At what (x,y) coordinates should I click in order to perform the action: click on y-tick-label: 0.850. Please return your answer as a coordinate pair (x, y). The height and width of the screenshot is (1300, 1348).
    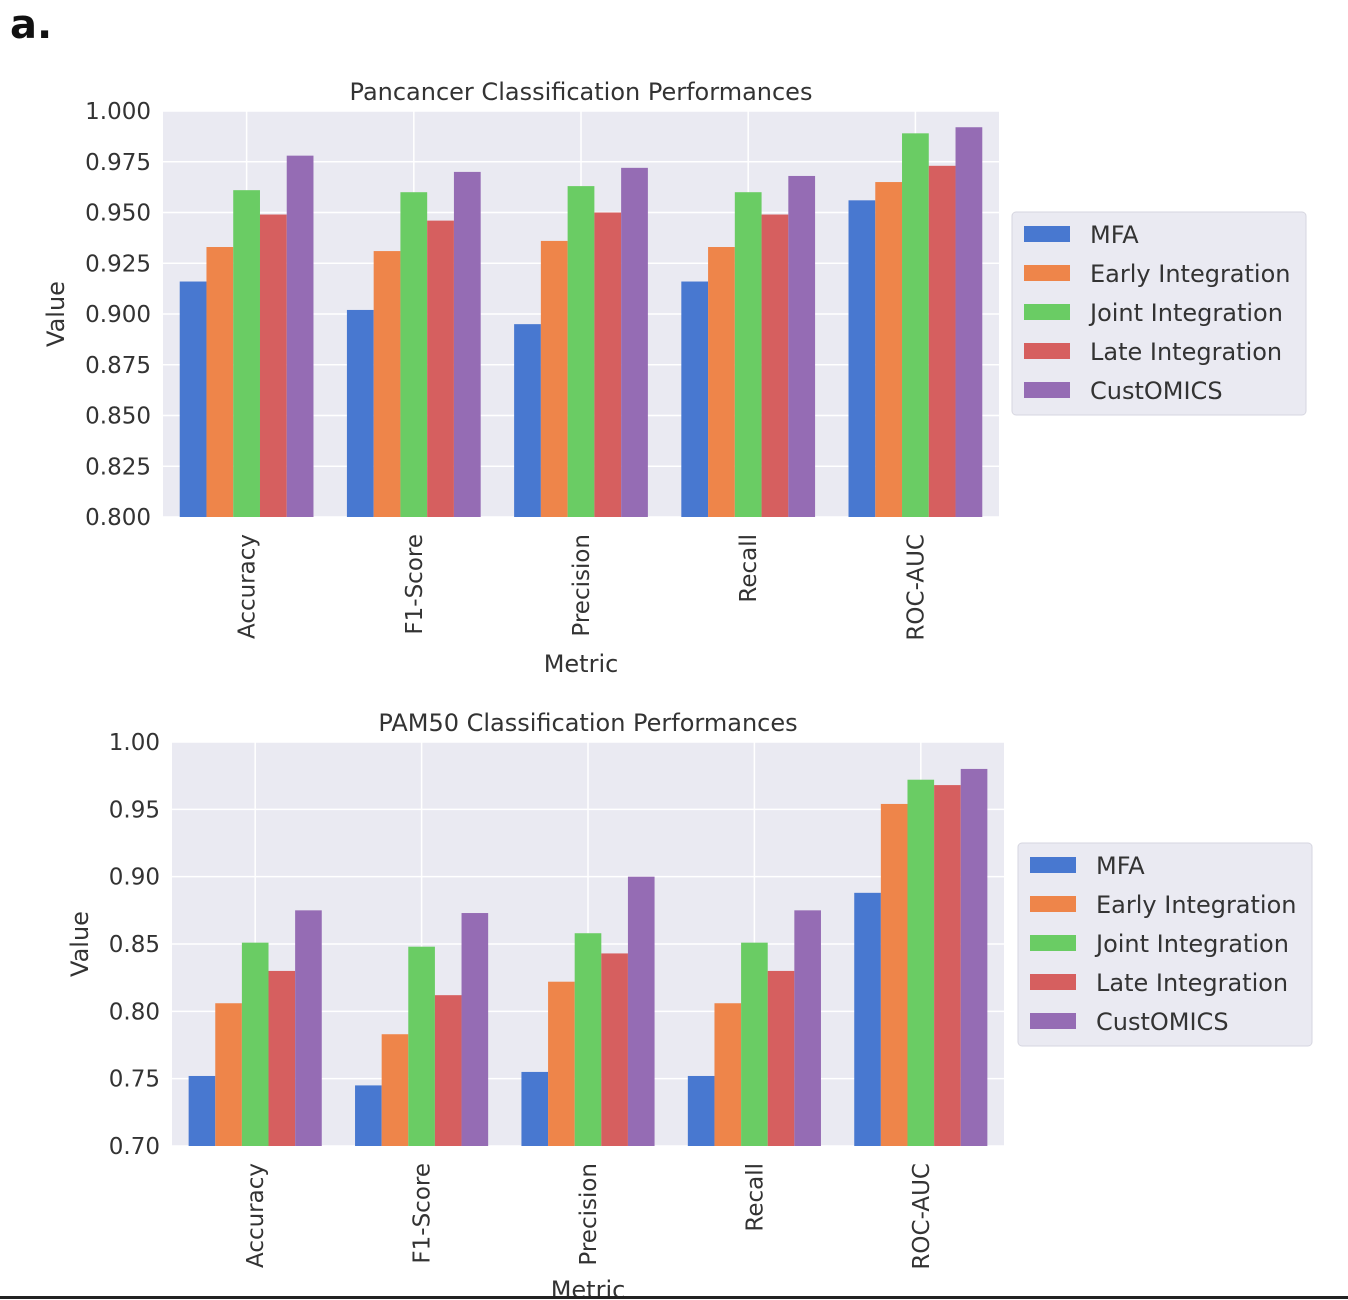
    Looking at the image, I should click on (118, 417).